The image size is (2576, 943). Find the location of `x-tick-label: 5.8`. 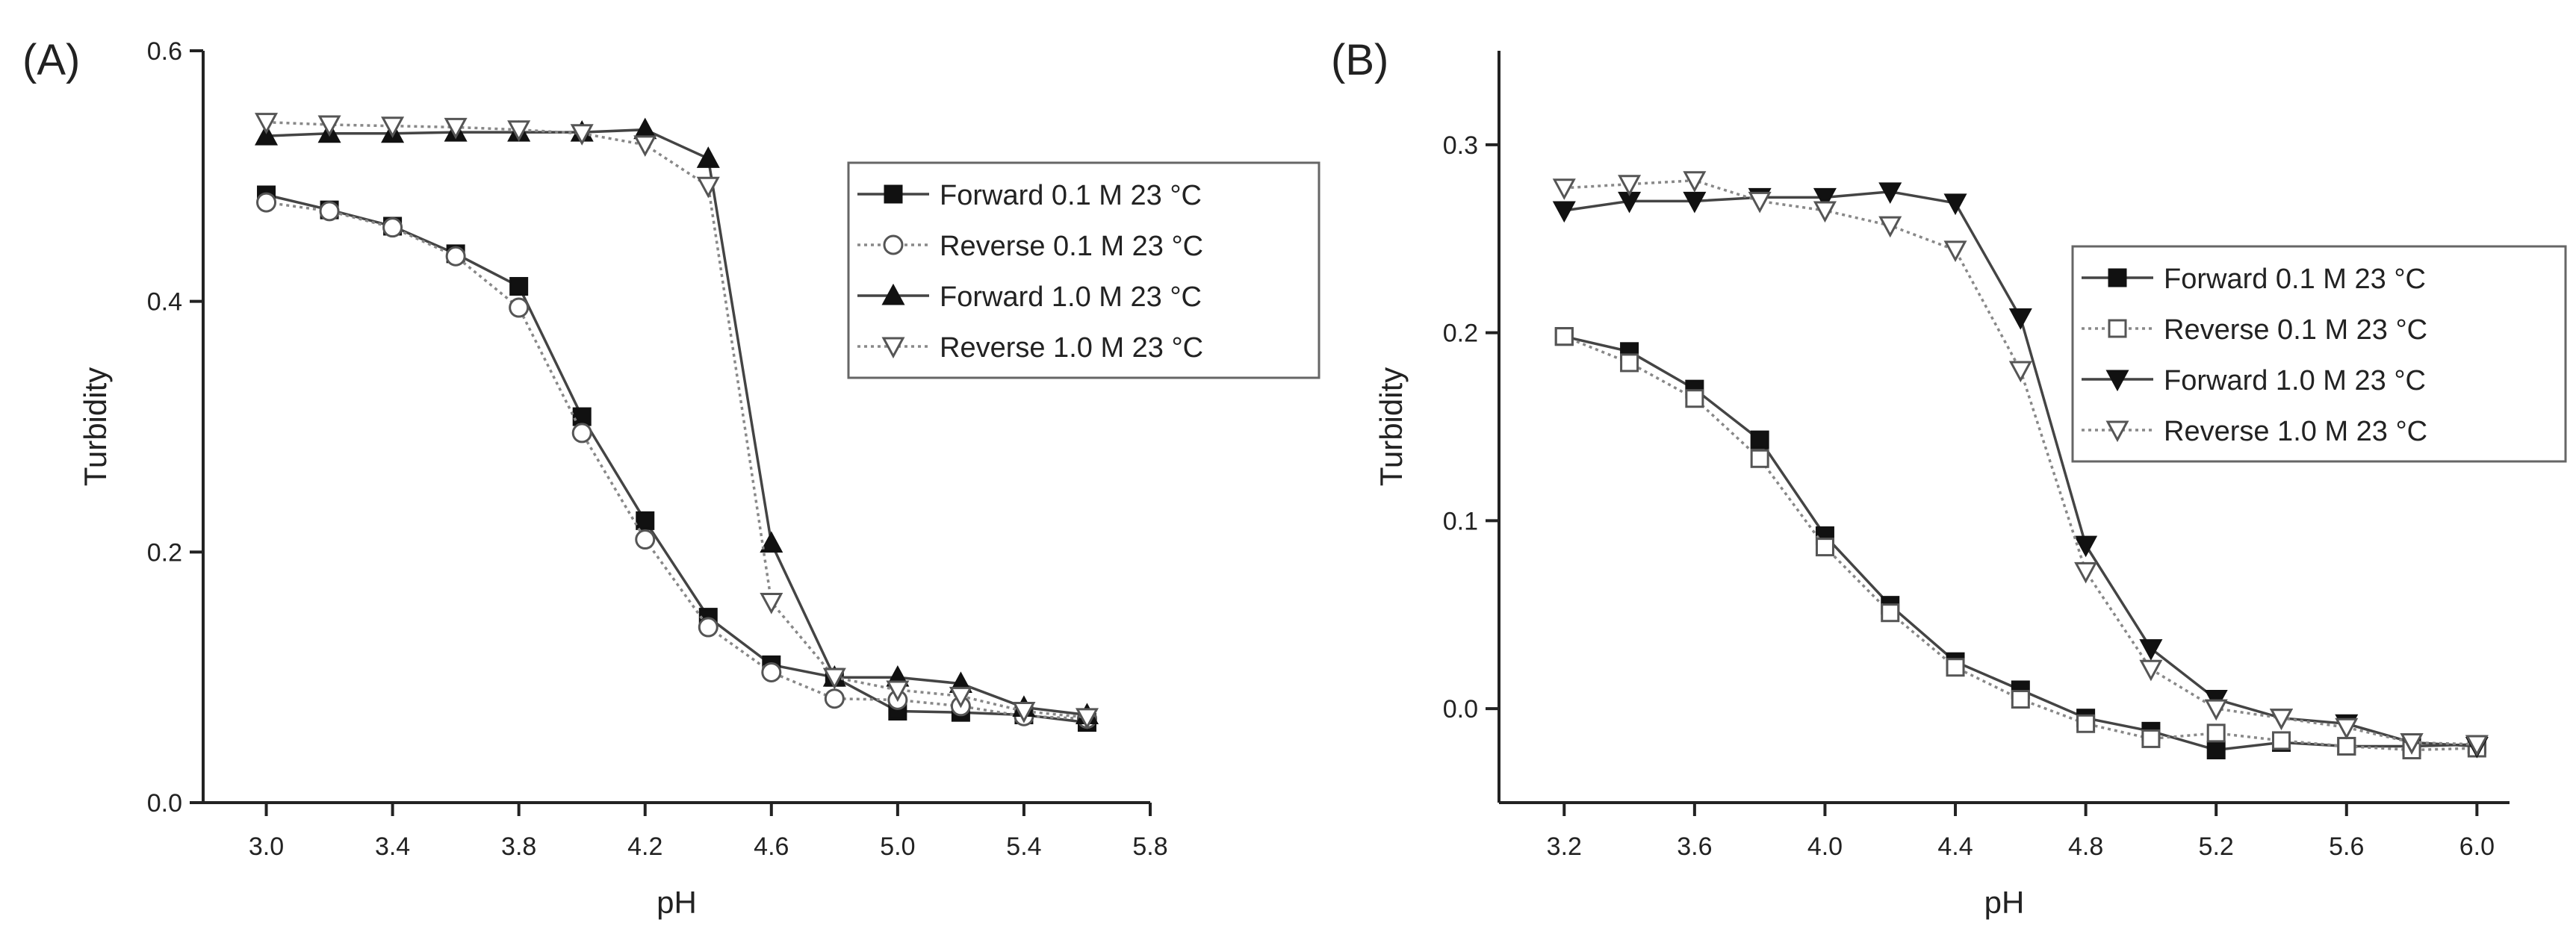

x-tick-label: 5.8 is located at coordinates (1149, 846).